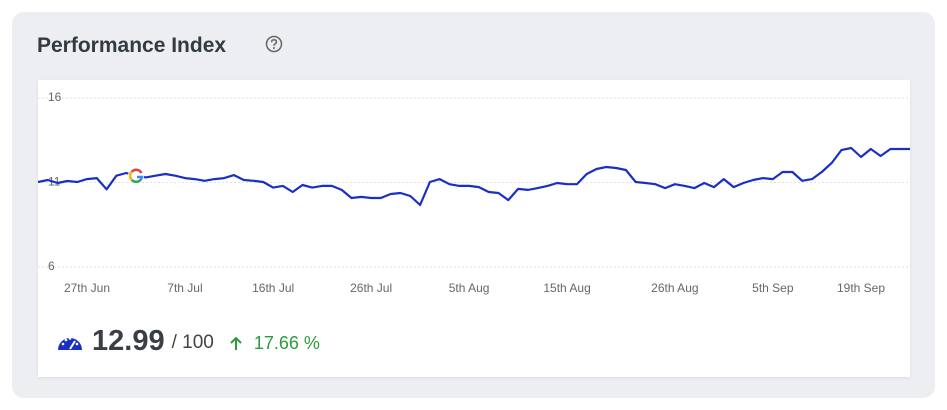 The height and width of the screenshot is (410, 947). I want to click on x-tick-label: 19th Sep, so click(861, 288).